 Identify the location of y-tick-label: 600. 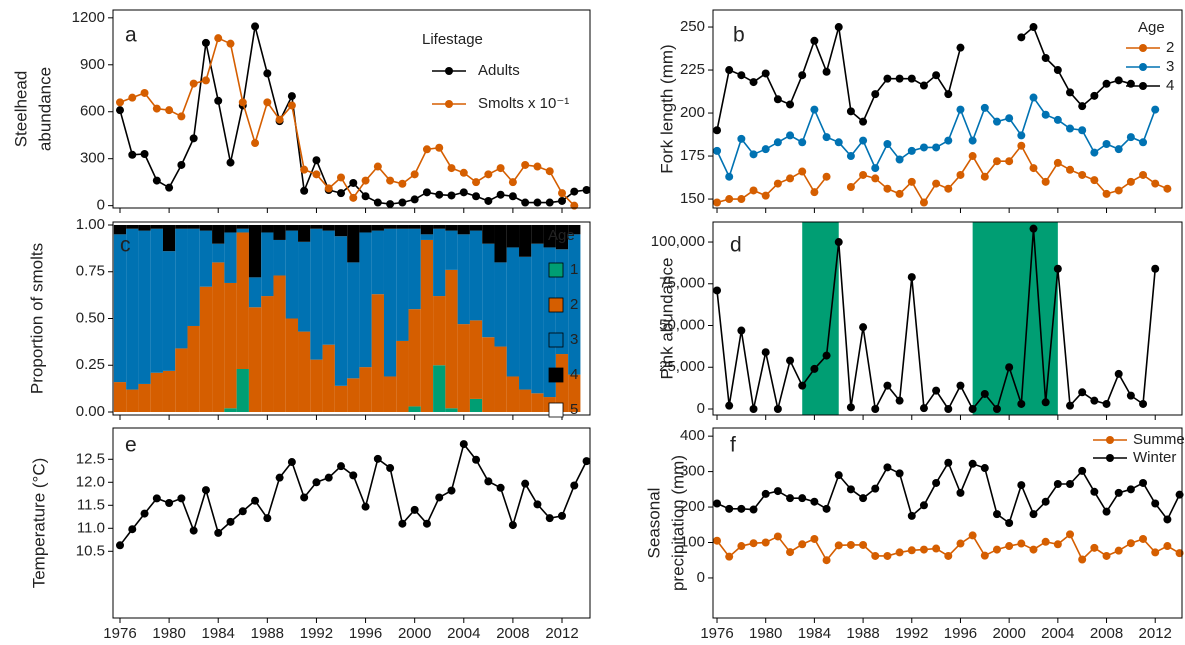
(92, 111).